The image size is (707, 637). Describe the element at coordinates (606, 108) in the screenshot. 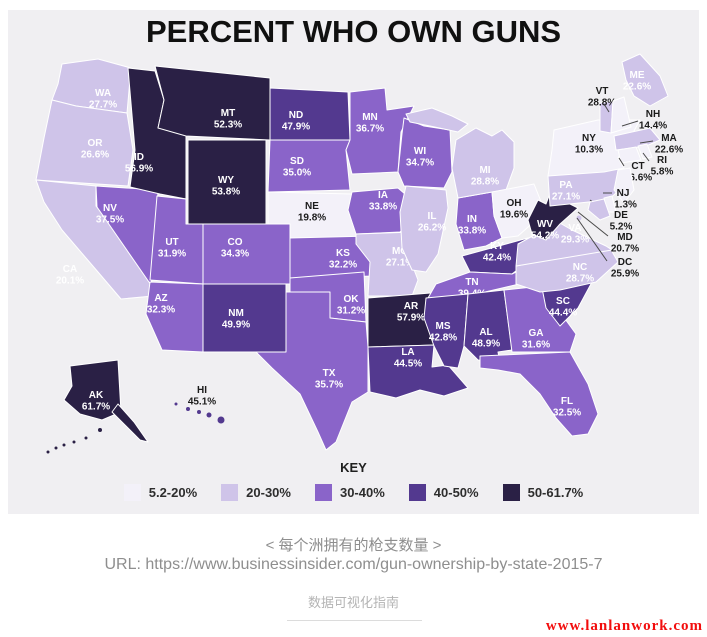

I see `leader-line-VT` at that location.